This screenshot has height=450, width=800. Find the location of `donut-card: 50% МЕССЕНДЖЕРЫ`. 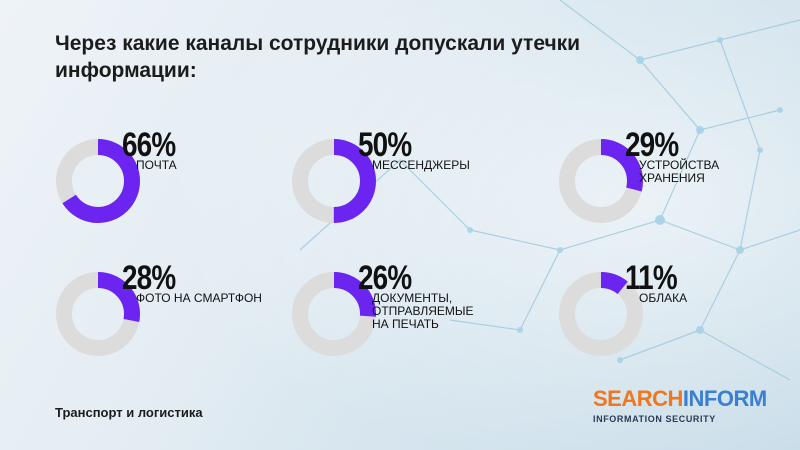

donut-card: 50% МЕССЕНДЖЕРЫ is located at coordinates (403, 178).